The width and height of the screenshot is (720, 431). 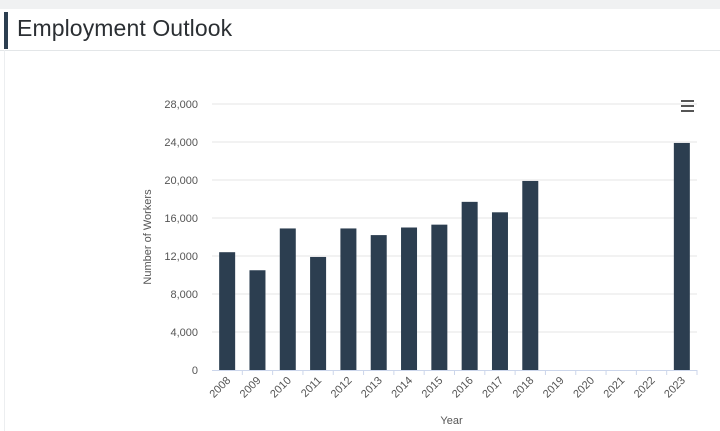 I want to click on y-tick-label: 16,000, so click(x=181, y=219).